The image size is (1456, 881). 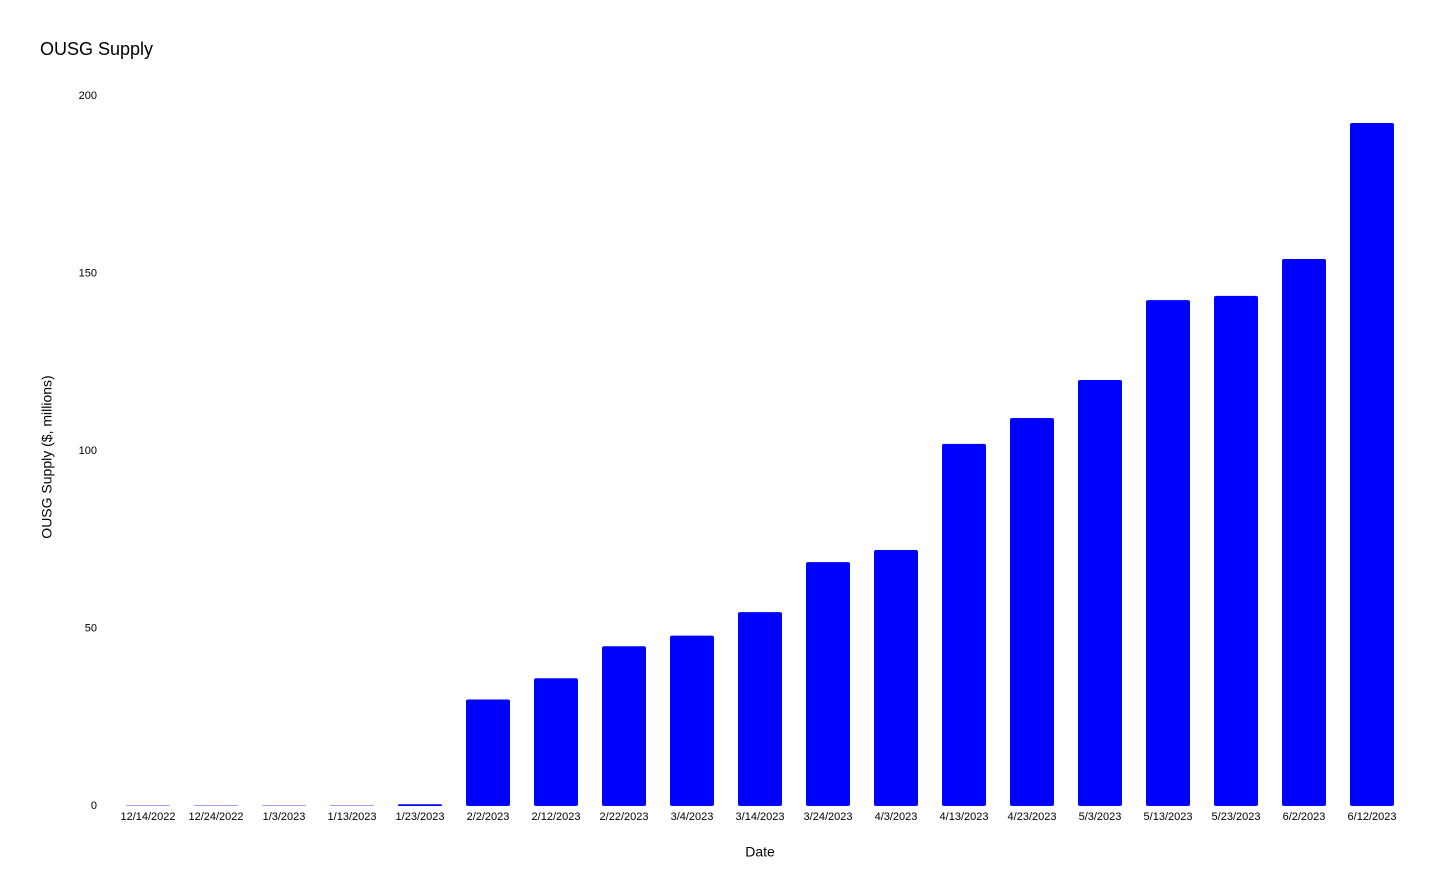 What do you see at coordinates (94, 806) in the screenshot?
I see `y-tick-label: 0` at bounding box center [94, 806].